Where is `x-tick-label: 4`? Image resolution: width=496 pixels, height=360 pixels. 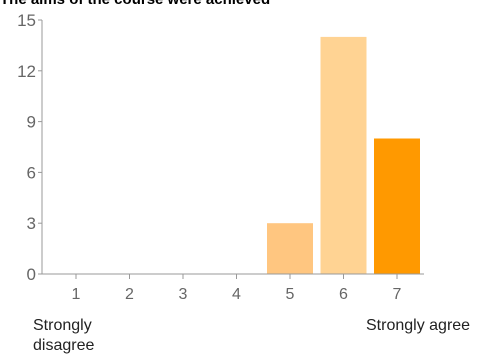 x-tick-label: 4 is located at coordinates (236, 294).